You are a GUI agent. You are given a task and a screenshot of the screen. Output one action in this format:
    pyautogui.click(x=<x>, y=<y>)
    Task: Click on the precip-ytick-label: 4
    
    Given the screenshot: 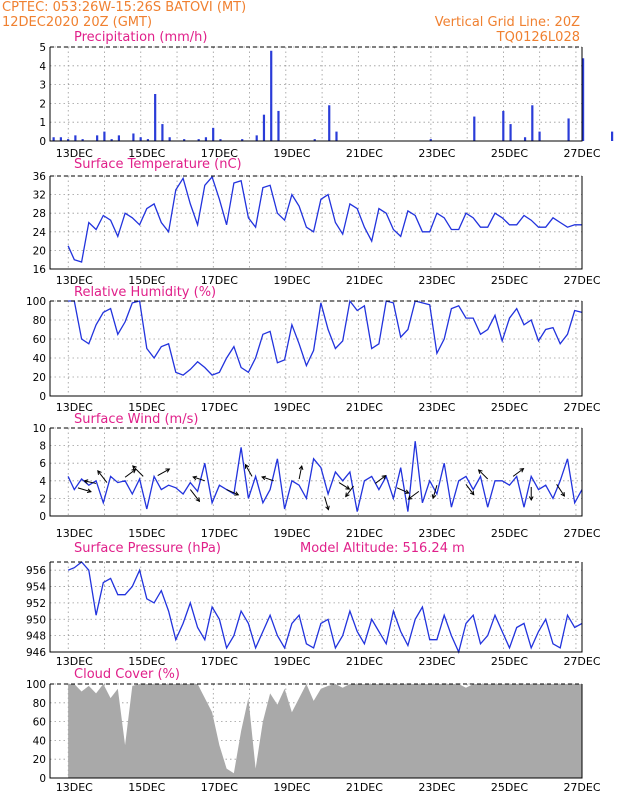 What is the action you would take?
    pyautogui.click(x=42, y=67)
    